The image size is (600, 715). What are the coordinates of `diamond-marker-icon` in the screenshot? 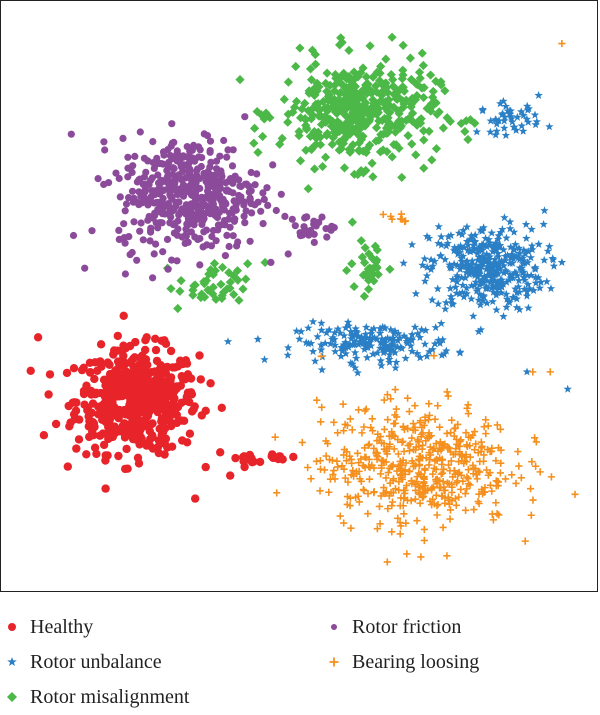 It's located at (12, 697).